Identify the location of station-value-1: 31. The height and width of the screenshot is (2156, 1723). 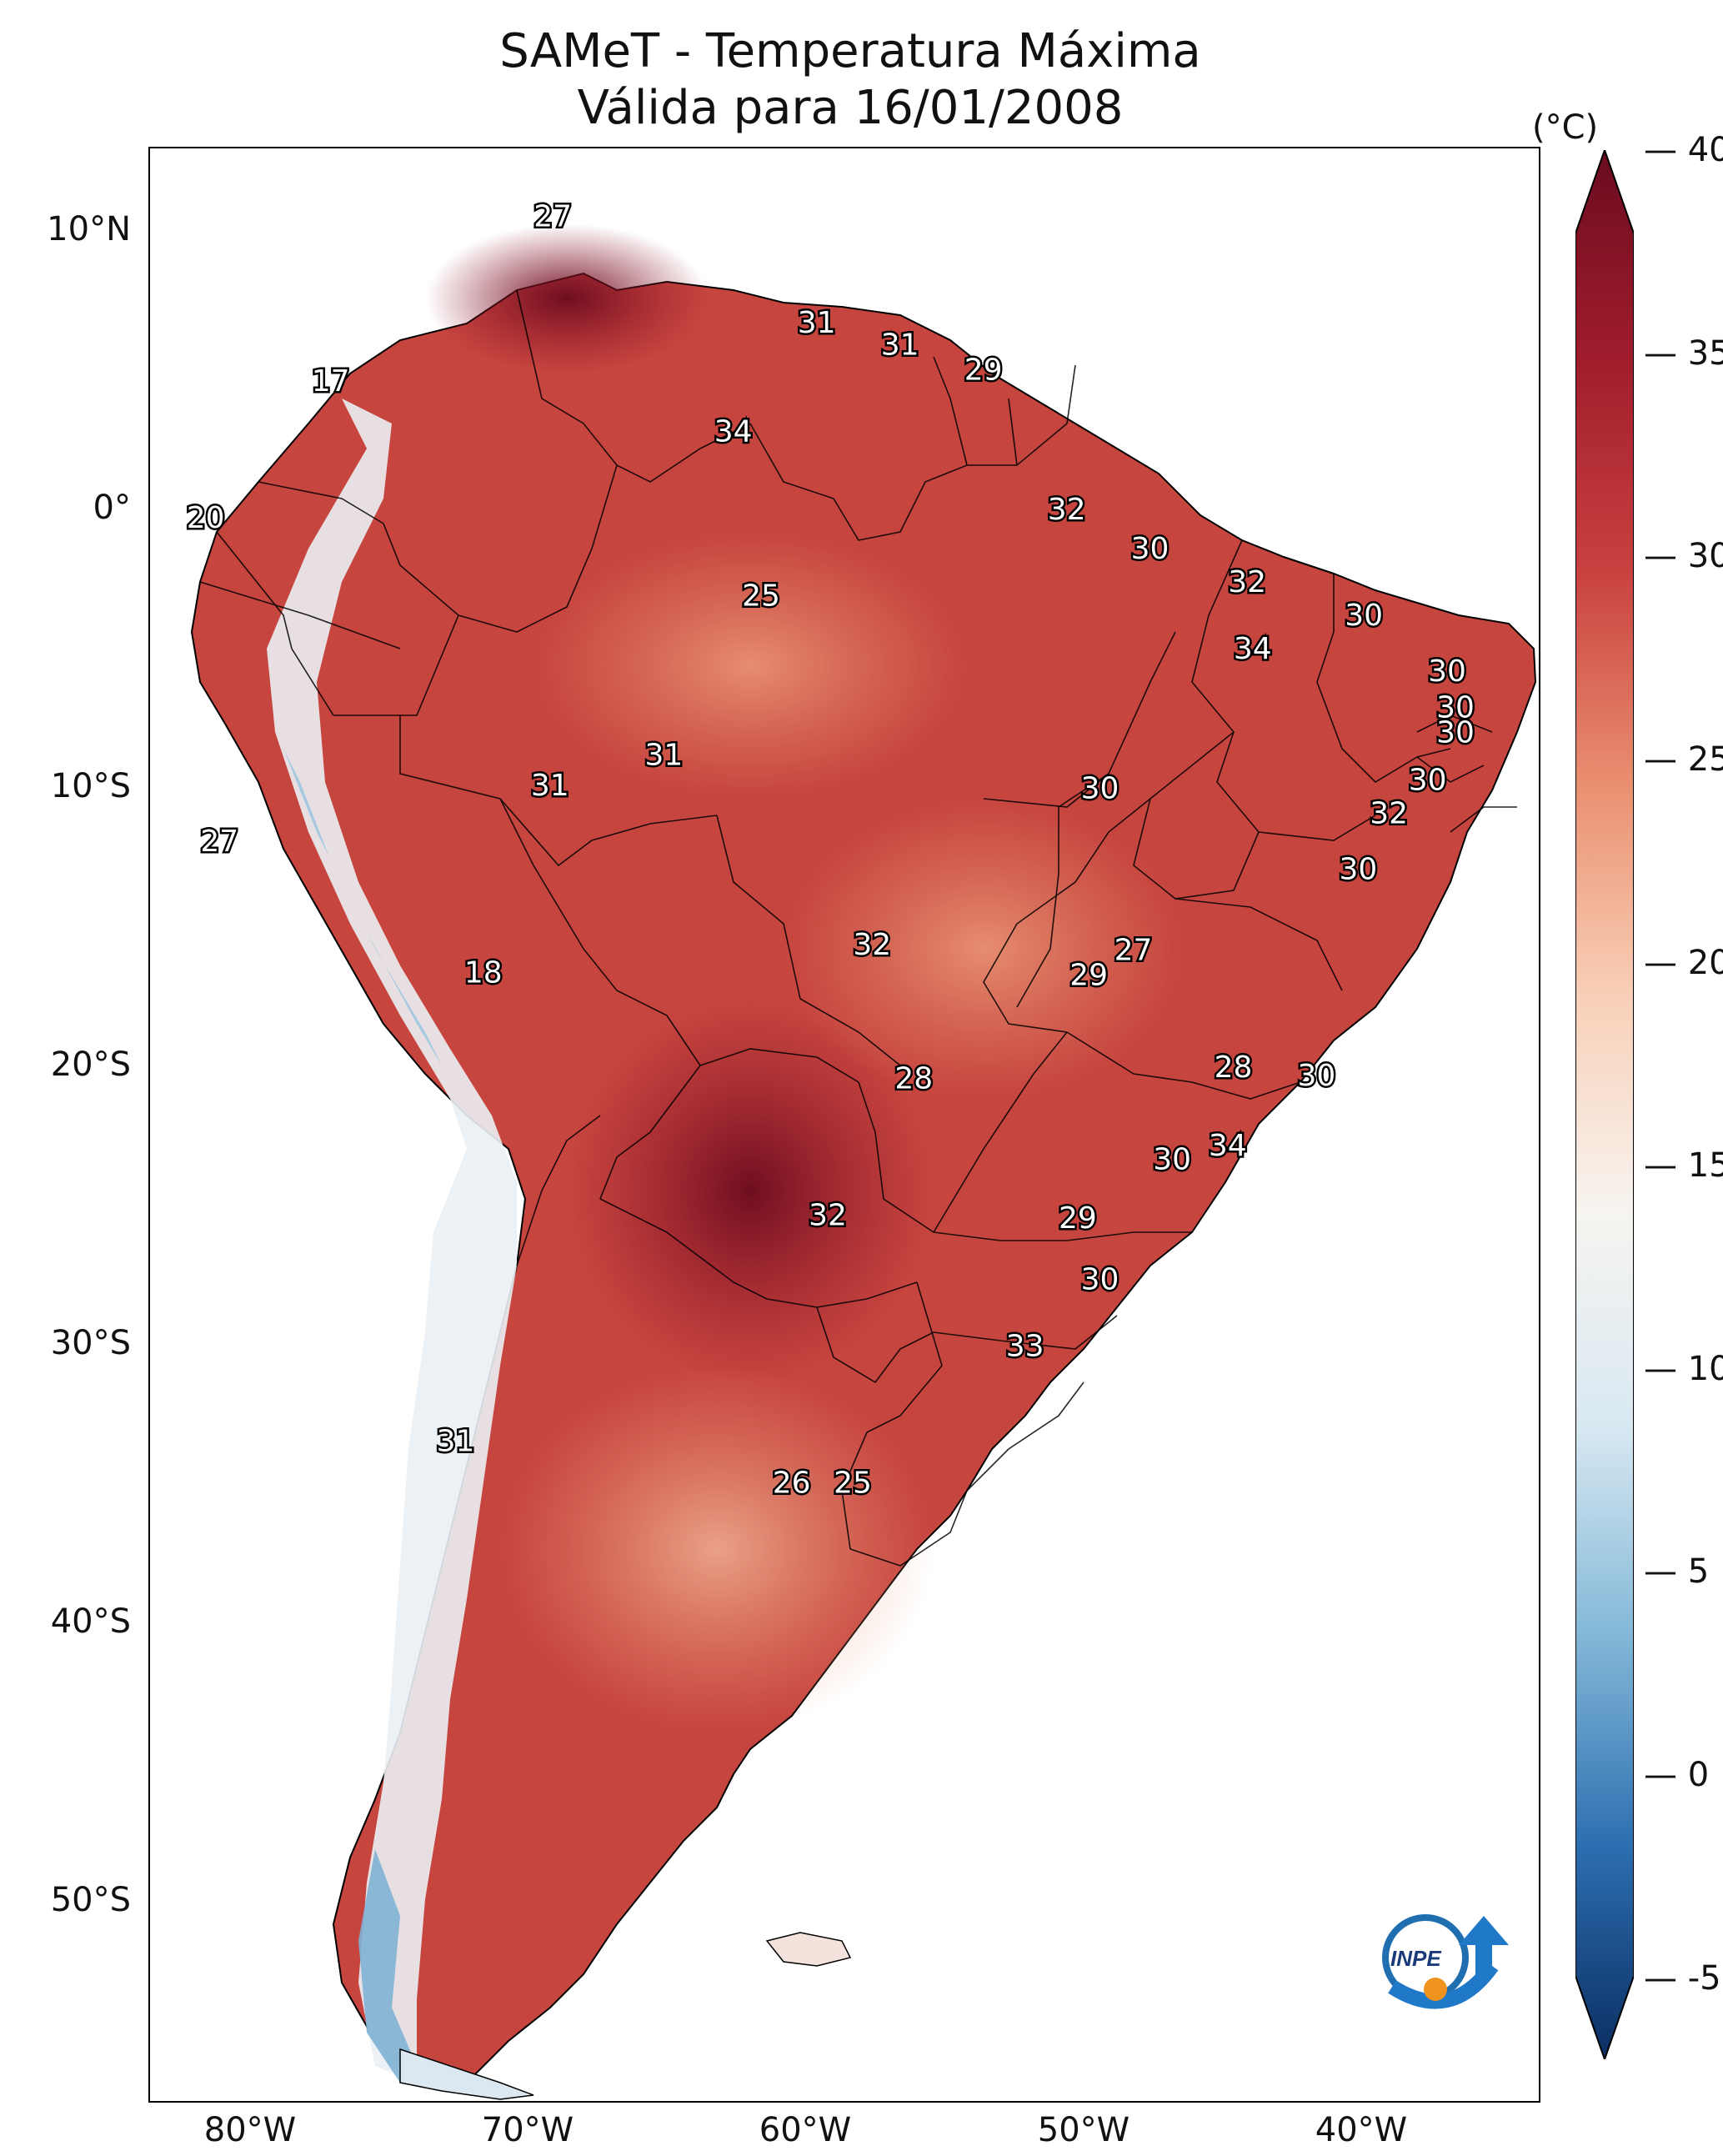
(817, 323).